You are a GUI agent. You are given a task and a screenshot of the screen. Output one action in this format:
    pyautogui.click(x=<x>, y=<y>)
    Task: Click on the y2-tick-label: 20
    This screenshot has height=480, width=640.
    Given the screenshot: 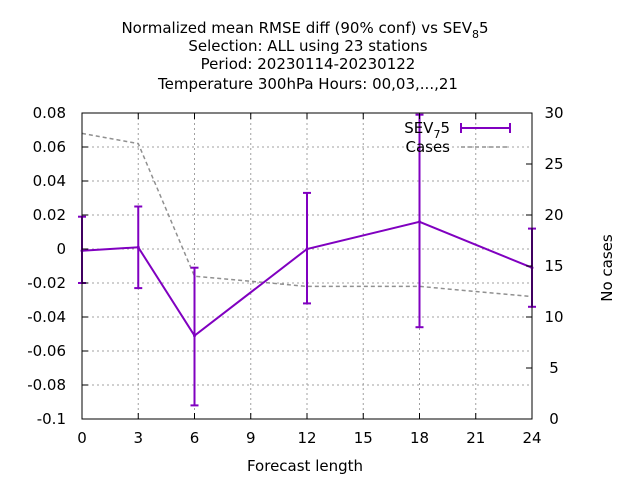 What is the action you would take?
    pyautogui.click(x=553, y=215)
    